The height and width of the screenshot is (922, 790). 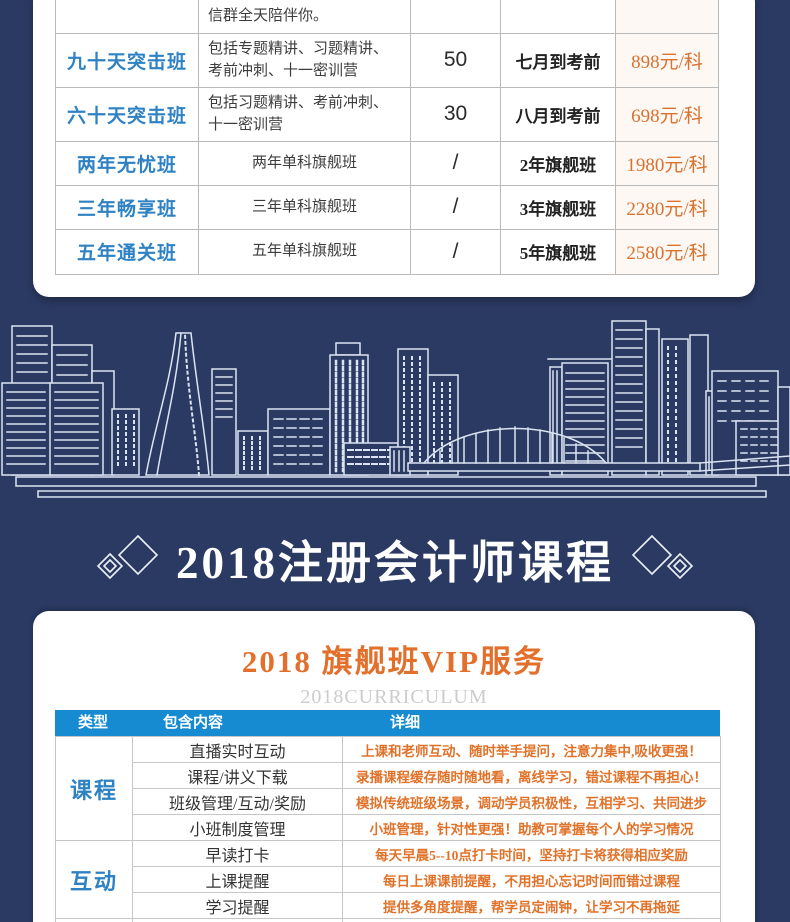 What do you see at coordinates (304, 163) in the screenshot?
I see `course-cell-desc: 两年单科旗舰班` at bounding box center [304, 163].